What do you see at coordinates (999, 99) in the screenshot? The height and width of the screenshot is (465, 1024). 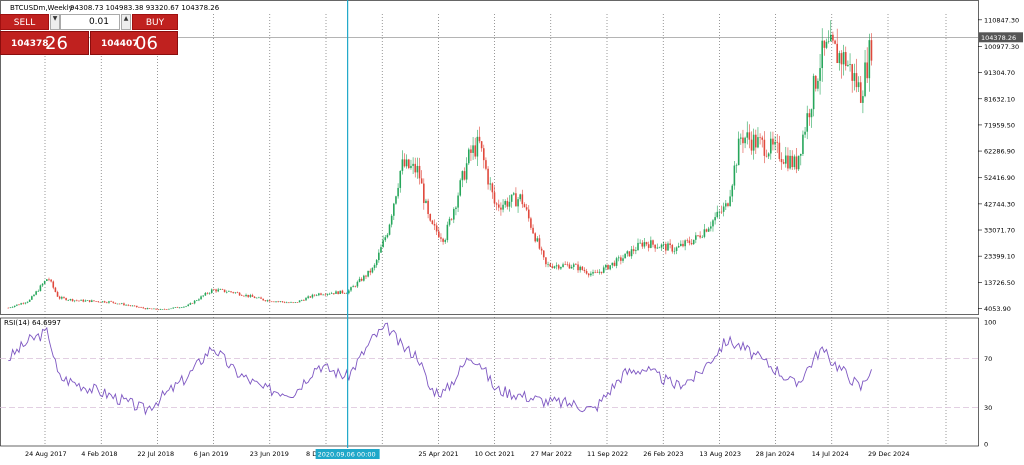 I see `y-tick-label: 81632.10` at bounding box center [999, 99].